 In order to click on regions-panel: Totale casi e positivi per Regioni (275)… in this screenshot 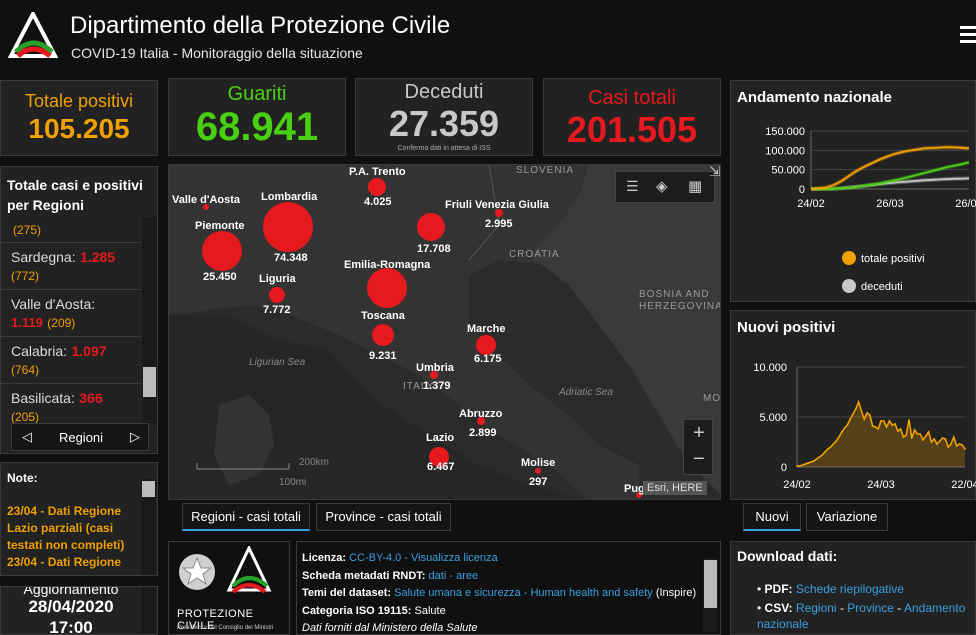, I will do `click(79, 310)`.